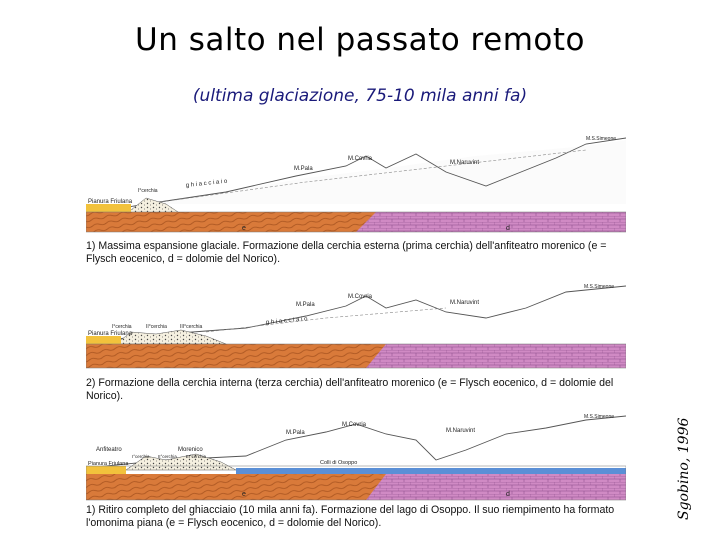 Image resolution: width=720 pixels, height=540 pixels. What do you see at coordinates (684, 468) in the screenshot?
I see `credit-label: Sgobino, 1996` at bounding box center [684, 468].